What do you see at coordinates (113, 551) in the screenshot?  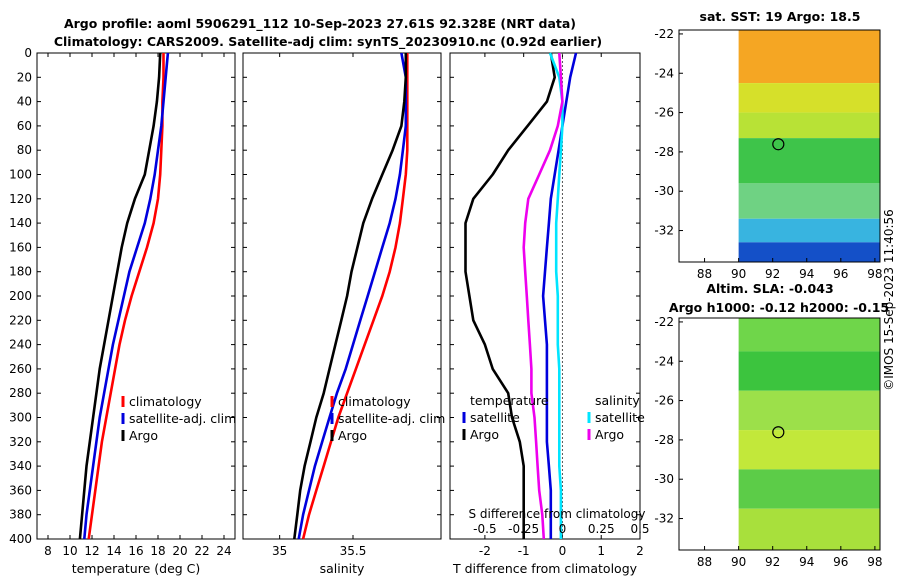 I see `x-tick-label: 14` at bounding box center [113, 551].